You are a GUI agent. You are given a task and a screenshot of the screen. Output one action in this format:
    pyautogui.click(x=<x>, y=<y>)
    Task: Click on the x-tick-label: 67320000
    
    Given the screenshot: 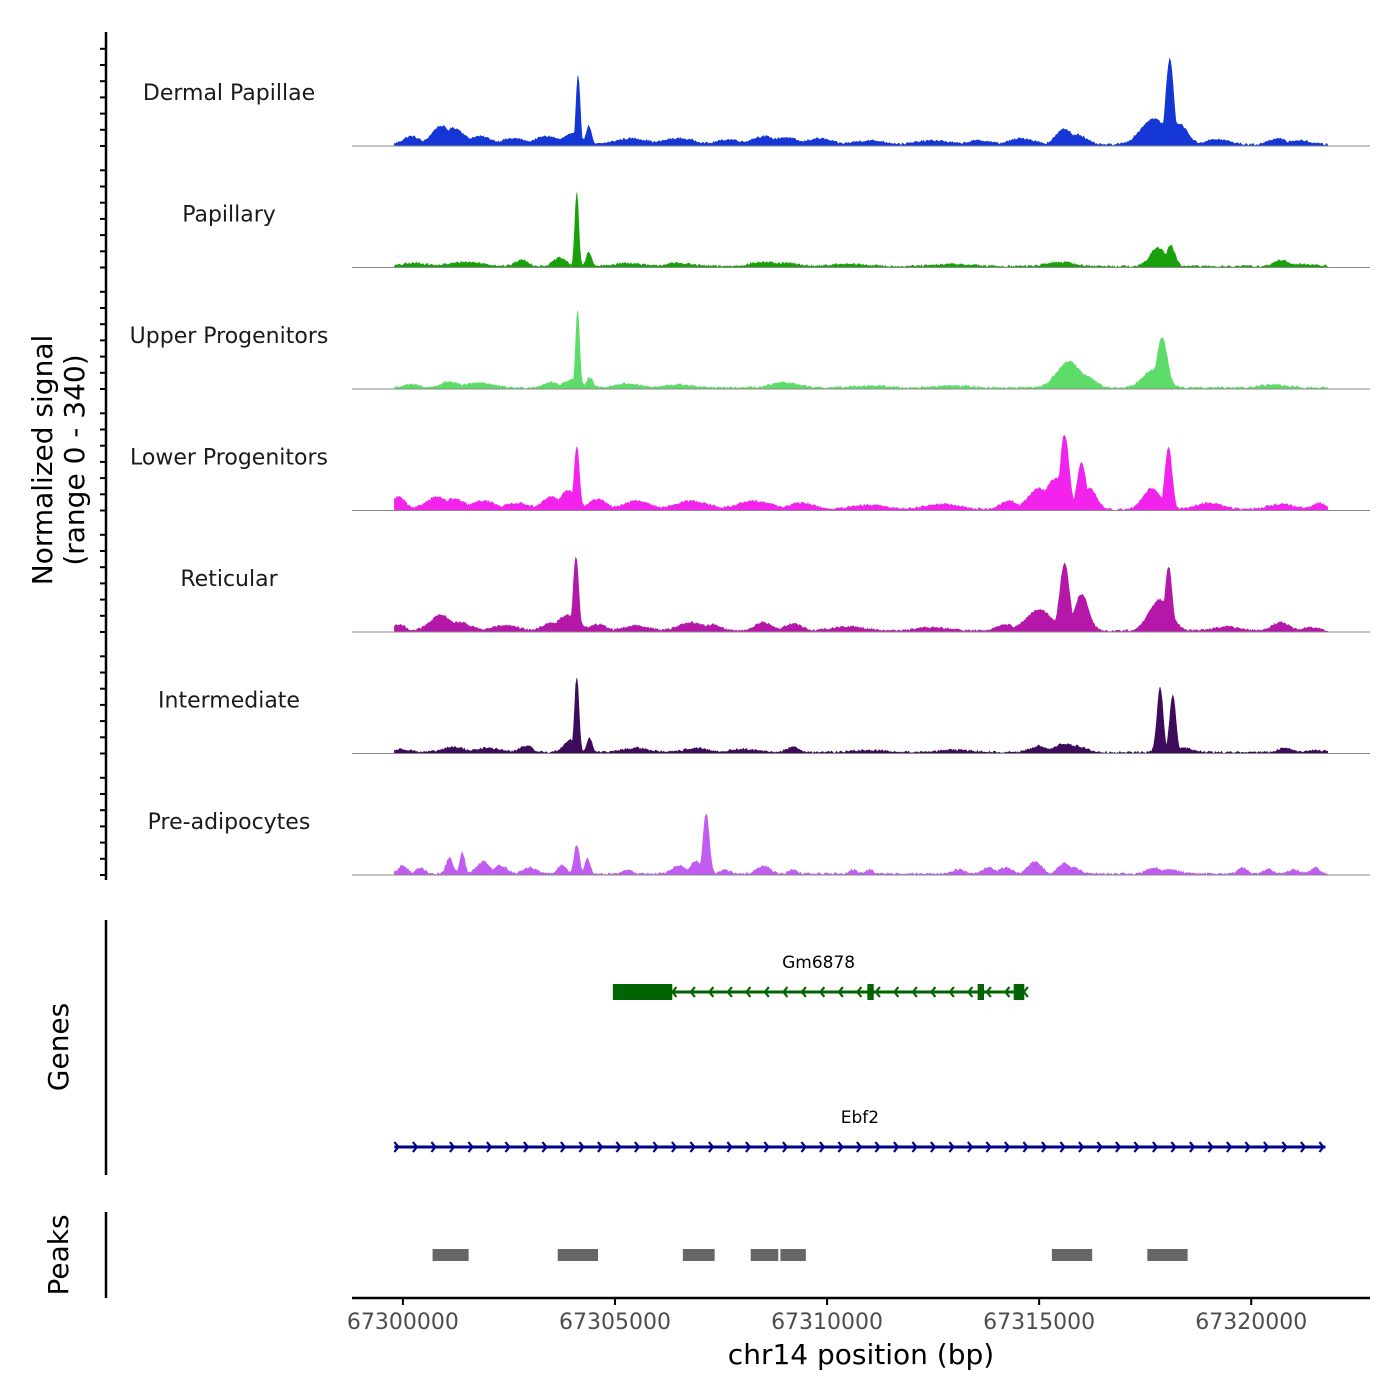 What is the action you would take?
    pyautogui.click(x=1251, y=1322)
    